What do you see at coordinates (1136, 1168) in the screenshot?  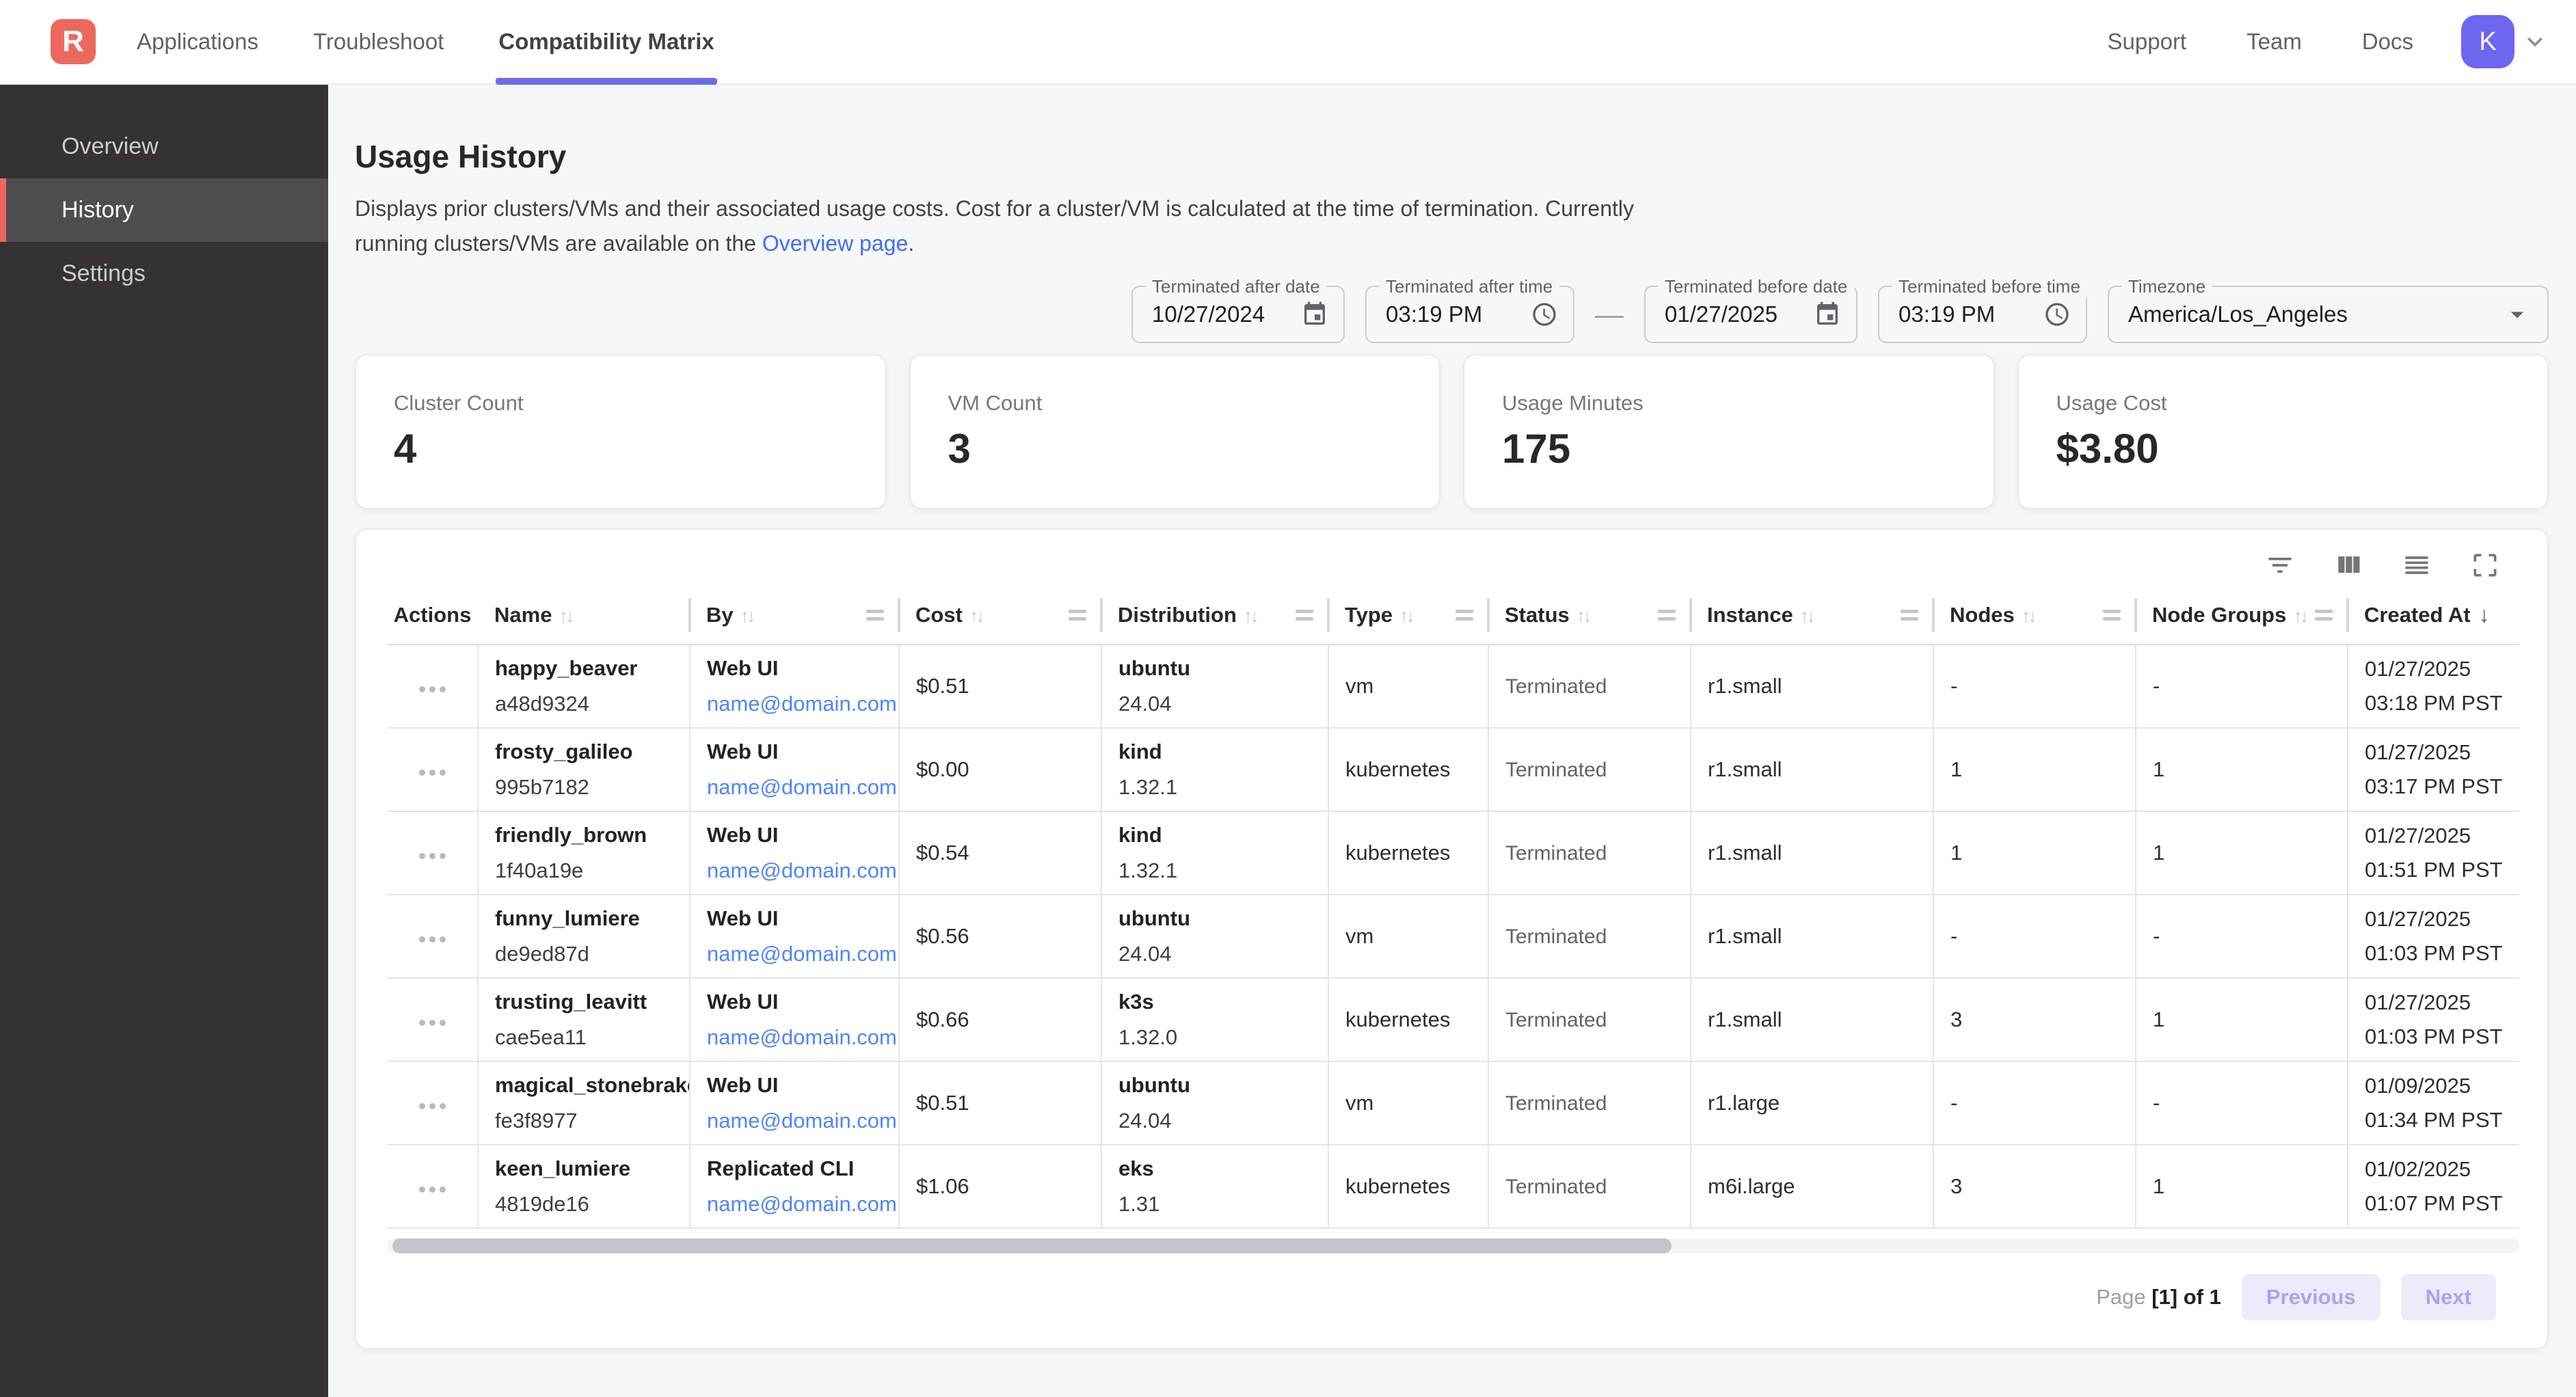 I see `distribution-name: eks` at bounding box center [1136, 1168].